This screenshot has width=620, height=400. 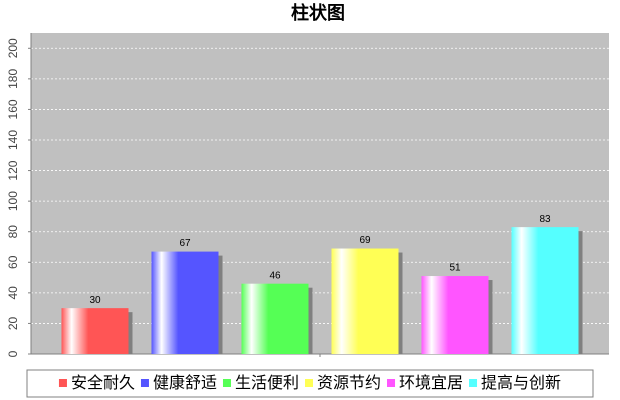 I want to click on y-tick-label: 200, so click(x=13, y=48).